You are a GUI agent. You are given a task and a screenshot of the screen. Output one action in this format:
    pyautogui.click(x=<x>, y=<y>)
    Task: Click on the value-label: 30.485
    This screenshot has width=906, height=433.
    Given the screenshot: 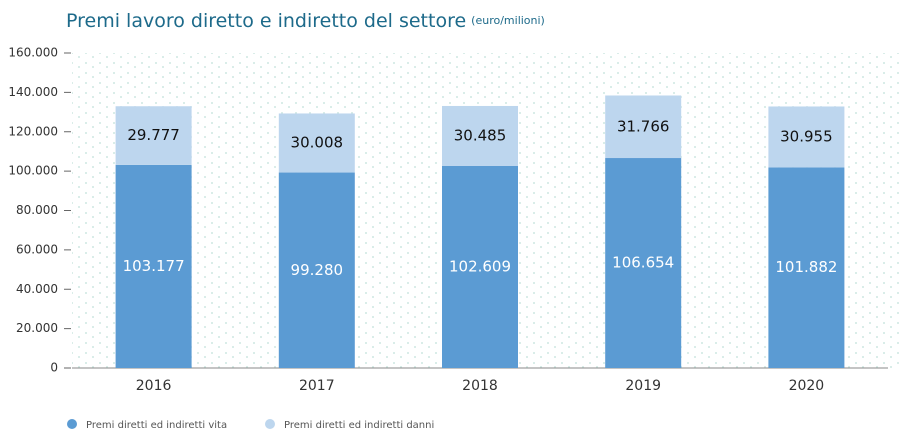 What is the action you would take?
    pyautogui.click(x=480, y=135)
    